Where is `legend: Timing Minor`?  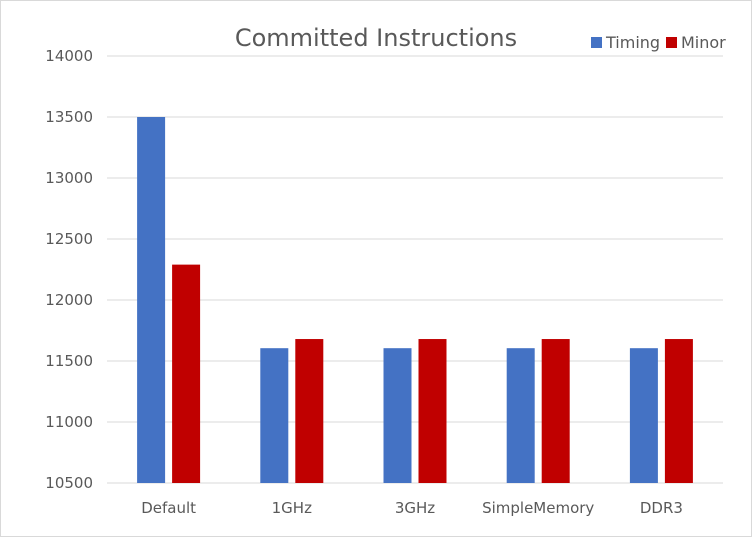 legend: Timing Minor is located at coordinates (658, 42).